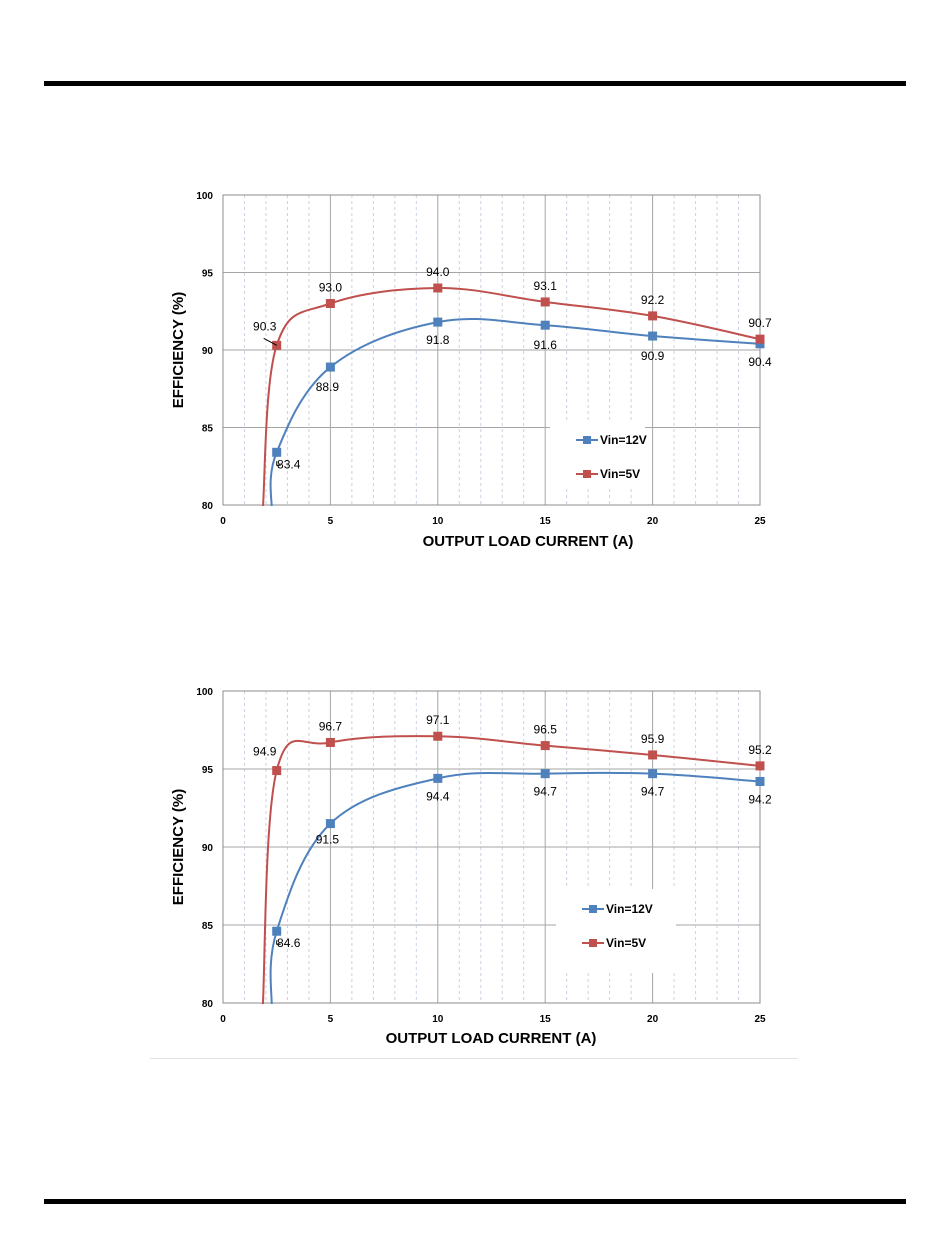 The image size is (950, 1248). Describe the element at coordinates (475, 83) in the screenshot. I see `top-rule` at that location.